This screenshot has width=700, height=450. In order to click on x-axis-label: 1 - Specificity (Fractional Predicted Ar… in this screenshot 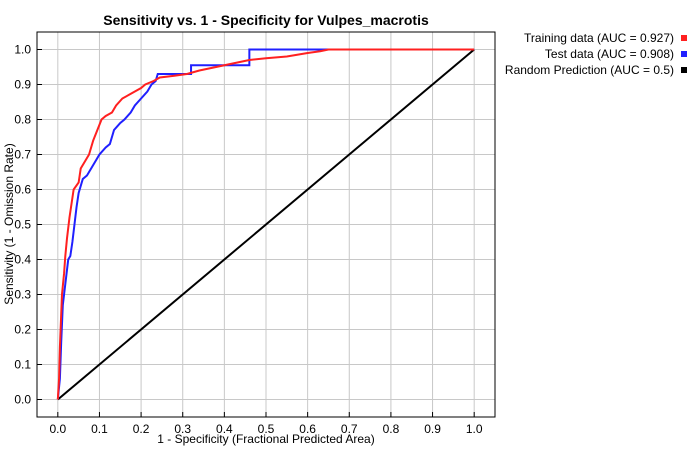, I will do `click(265, 439)`.